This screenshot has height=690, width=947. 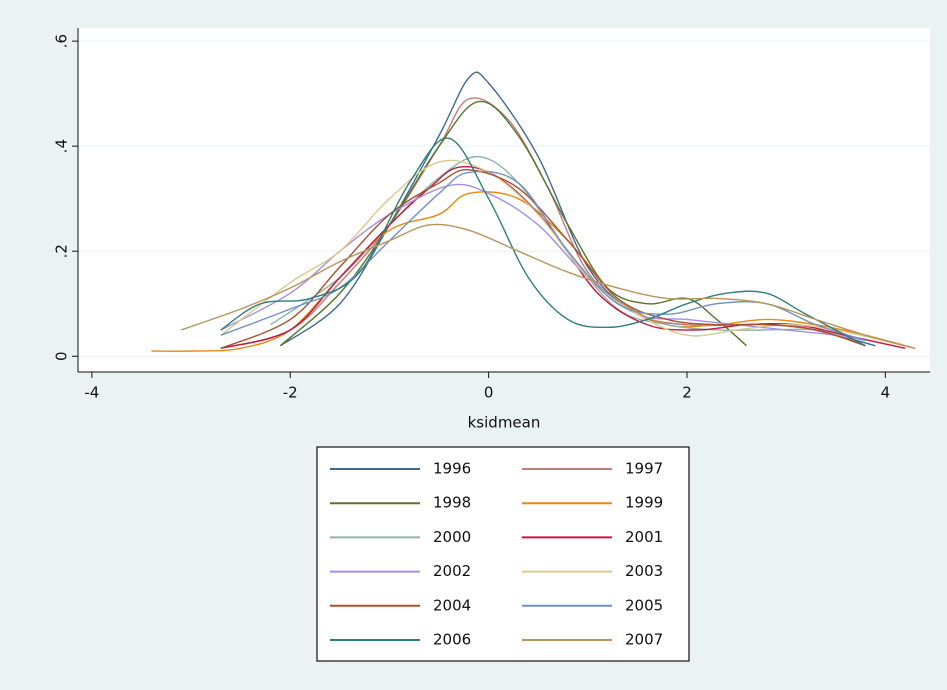 I want to click on series-line, so click(x=548, y=286).